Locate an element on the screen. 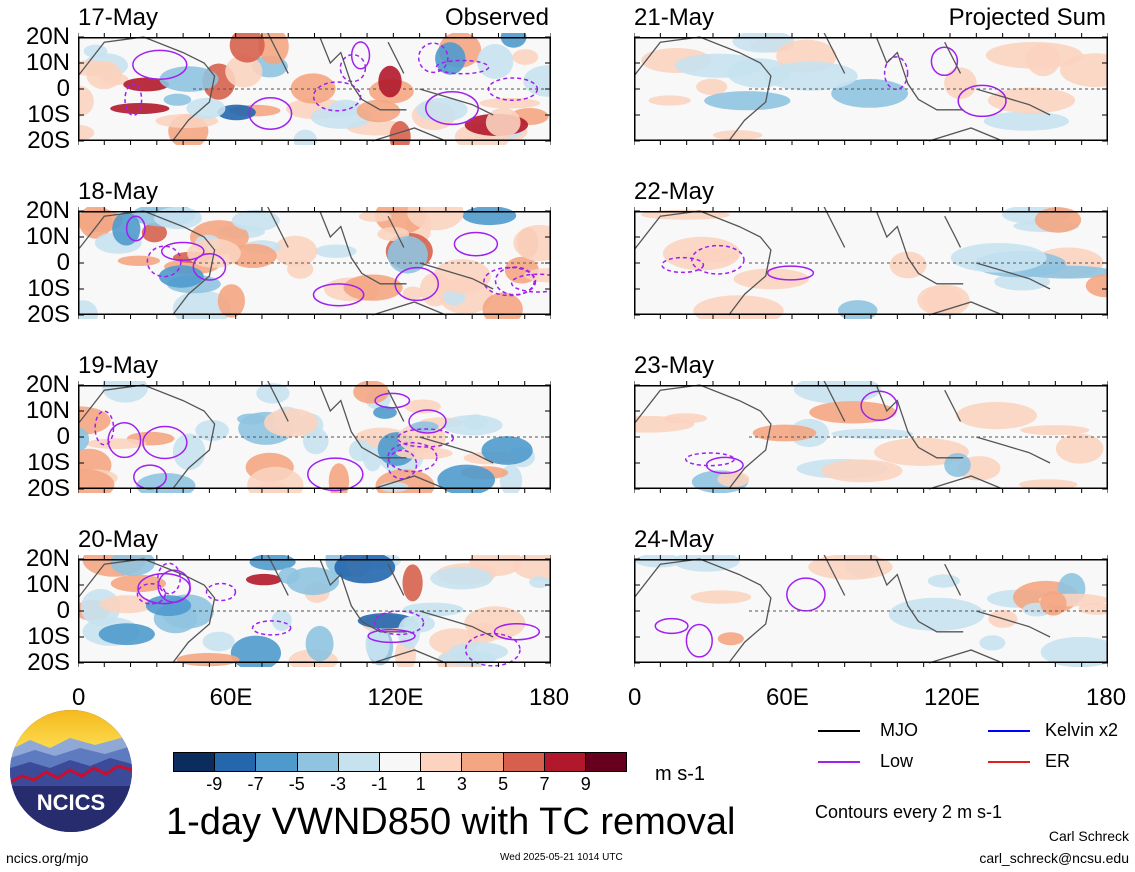 Image resolution: width=1135 pixels, height=872 pixels. right-panel-3-map is located at coordinates (871, 437).